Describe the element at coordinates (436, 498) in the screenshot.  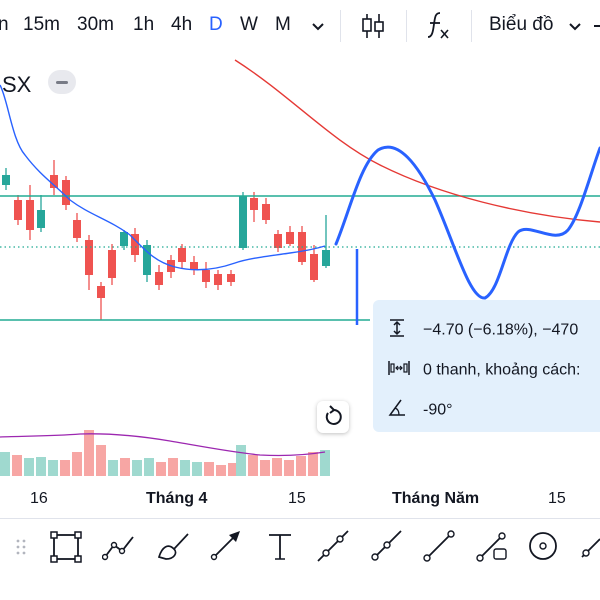
I see `x-axis-label: Tháng Năm` at that location.